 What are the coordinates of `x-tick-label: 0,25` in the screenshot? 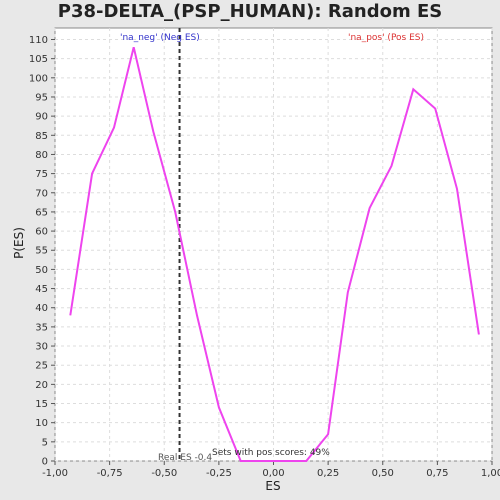 It's located at (328, 473).